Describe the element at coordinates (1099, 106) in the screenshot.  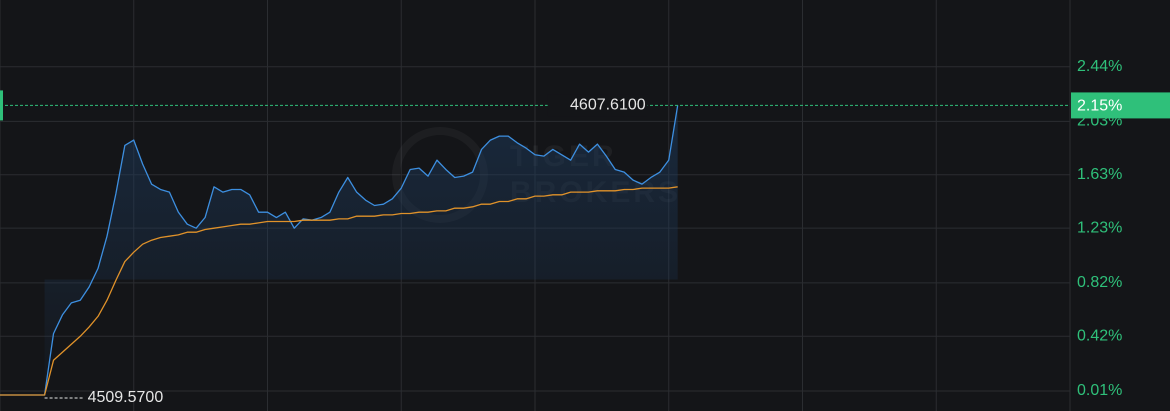
I see `current-label: 2.15%` at that location.